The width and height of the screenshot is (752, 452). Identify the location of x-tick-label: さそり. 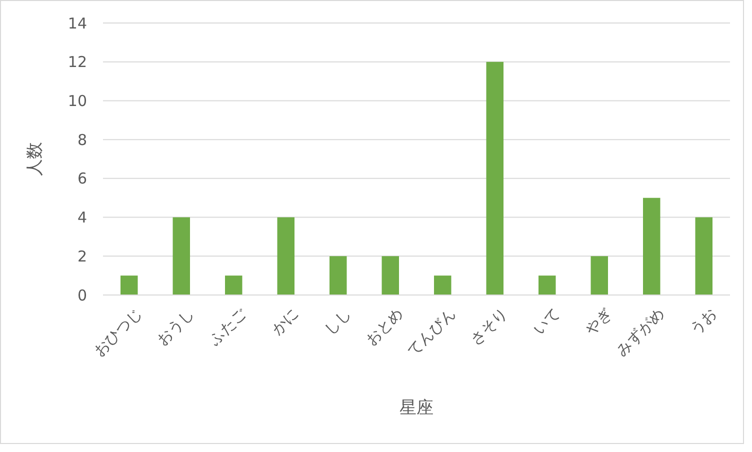
(489, 327).